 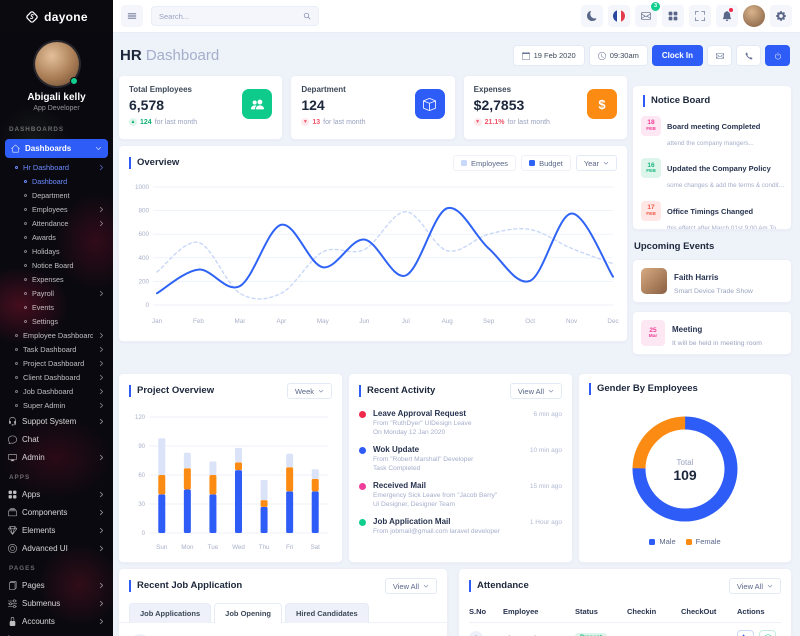 What do you see at coordinates (304, 391) in the screenshot?
I see `project-range-value: Week` at bounding box center [304, 391].